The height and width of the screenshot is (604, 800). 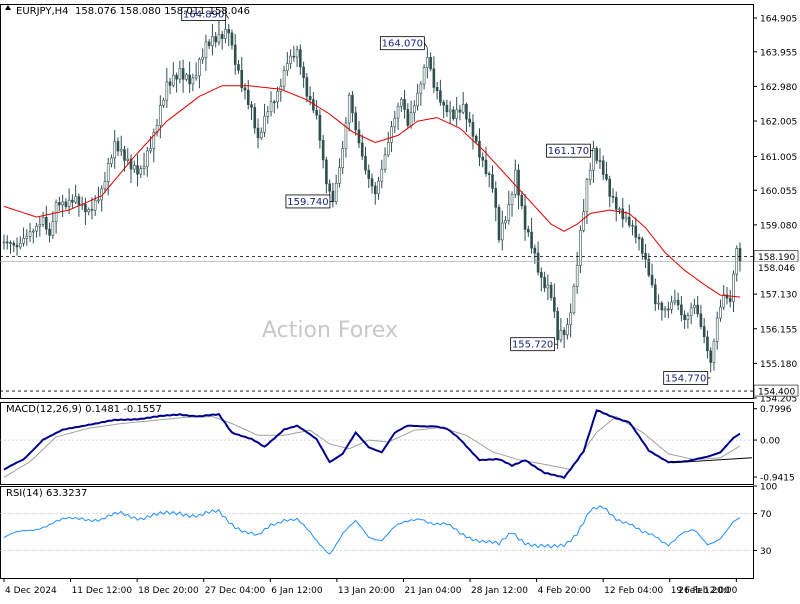 I want to click on price-tick-label: 161.005, so click(x=778, y=158).